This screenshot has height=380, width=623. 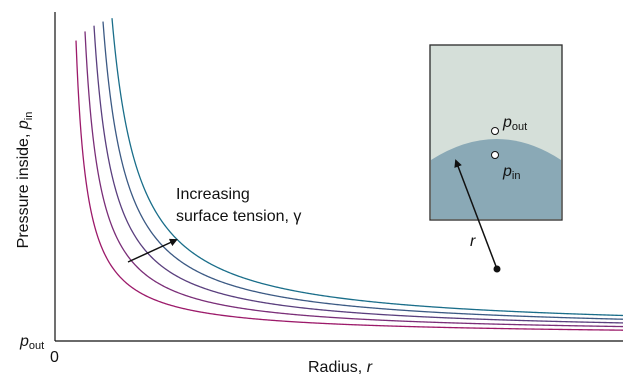 I want to click on annotation-line: Increasing, so click(x=213, y=194).